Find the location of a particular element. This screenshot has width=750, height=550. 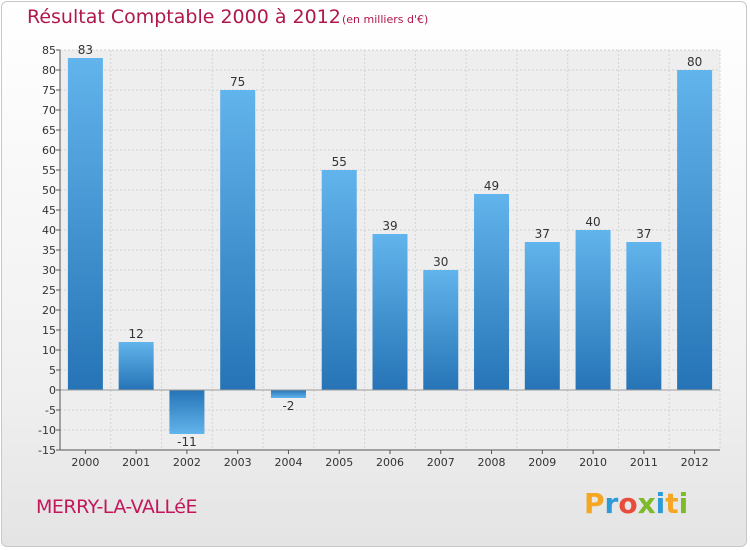

x-tick-label: 2004 is located at coordinates (288, 462).